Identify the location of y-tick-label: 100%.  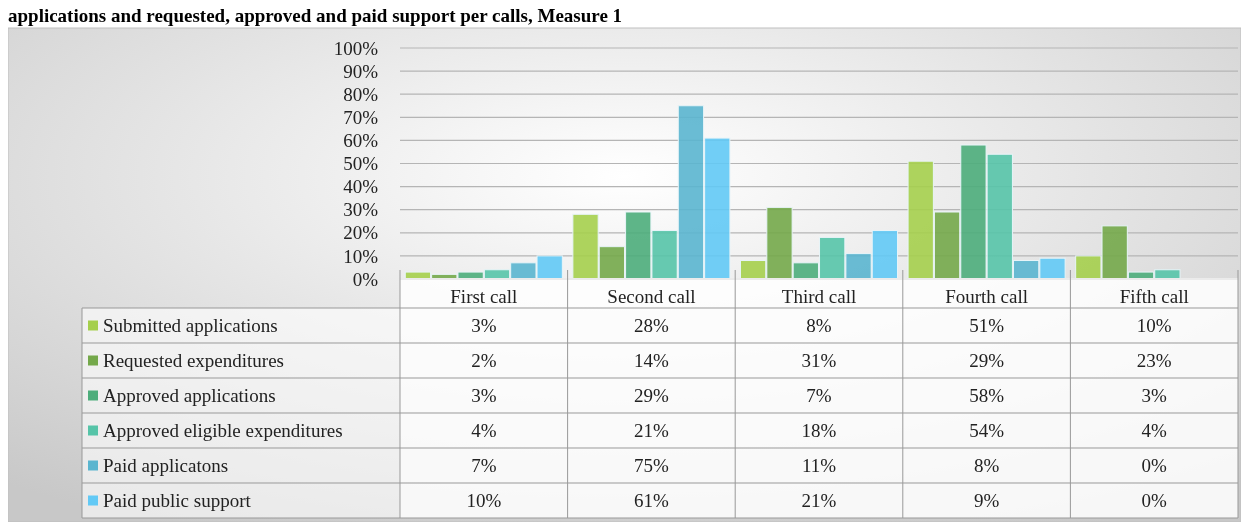
(356, 48).